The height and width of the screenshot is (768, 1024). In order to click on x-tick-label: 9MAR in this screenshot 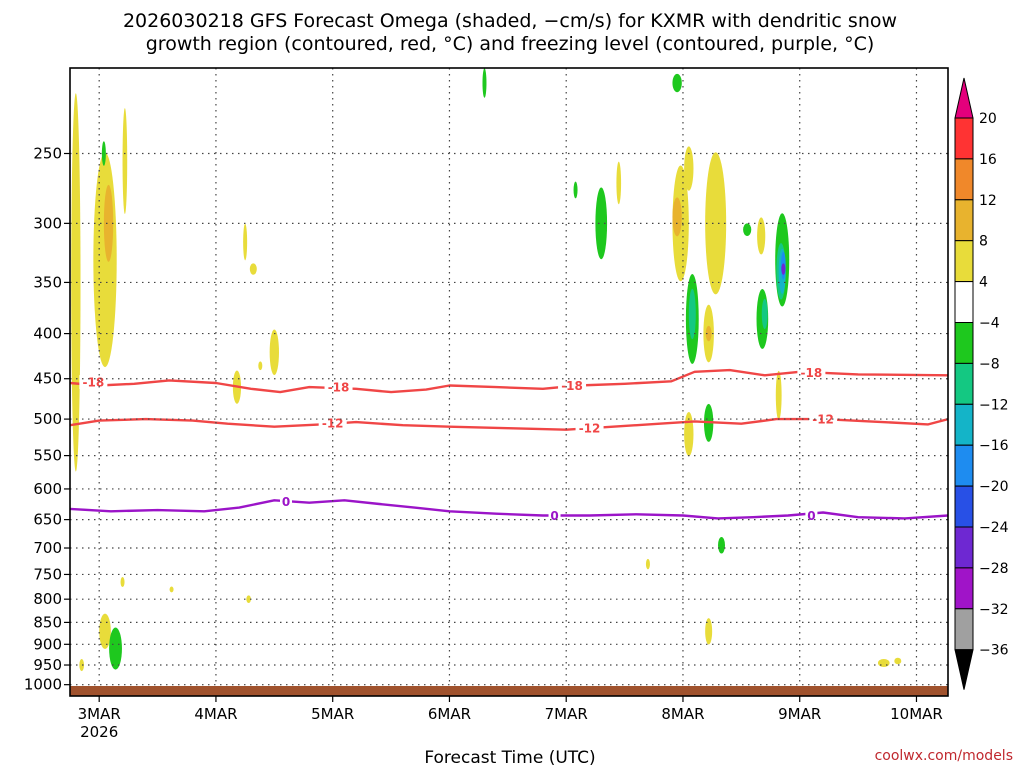, I will do `click(799, 714)`.